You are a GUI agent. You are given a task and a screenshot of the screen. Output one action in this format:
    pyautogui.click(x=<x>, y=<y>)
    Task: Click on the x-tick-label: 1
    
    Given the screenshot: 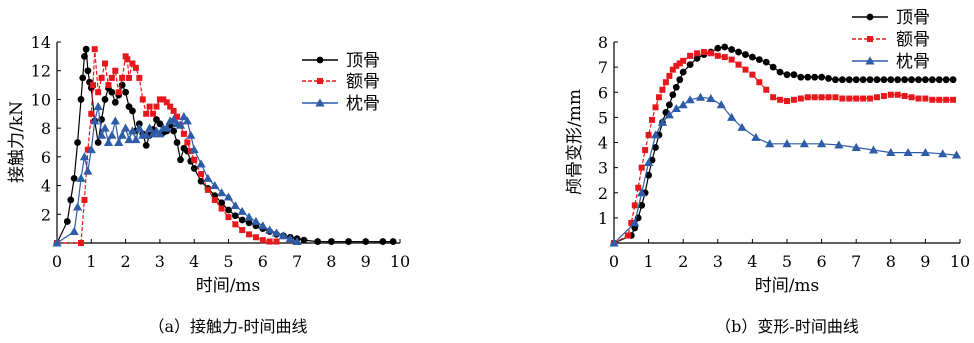 What is the action you would take?
    pyautogui.click(x=649, y=261)
    